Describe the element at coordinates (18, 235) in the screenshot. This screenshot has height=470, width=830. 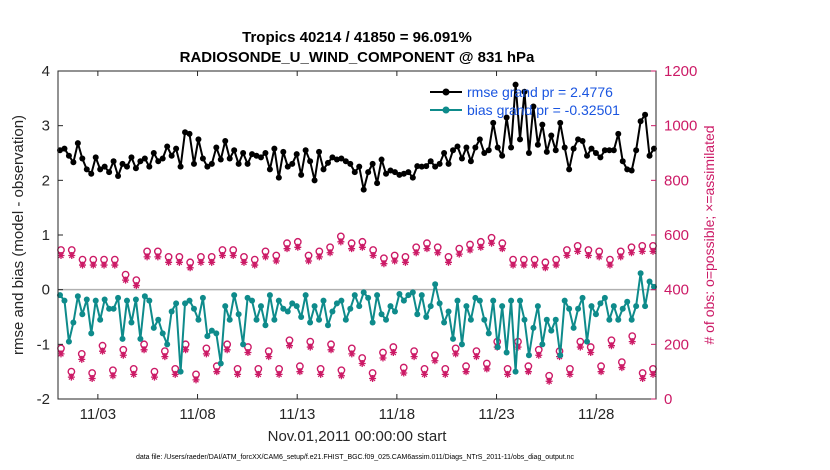
I see `y-axis-label: rmse and bias (model - observation)` at that location.